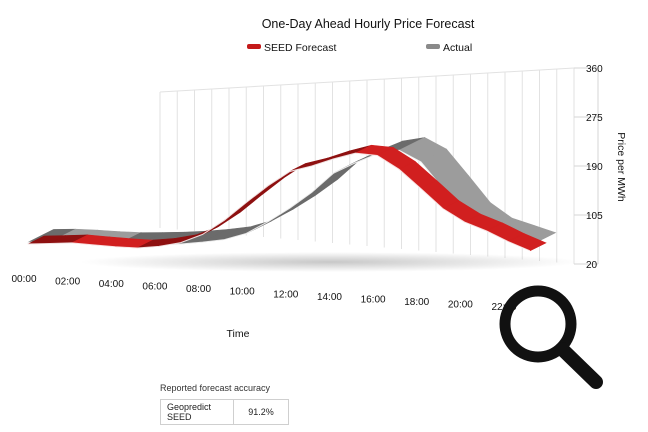 This screenshot has width=648, height=432. I want to click on x-tick-label: 00:00, so click(23, 279).